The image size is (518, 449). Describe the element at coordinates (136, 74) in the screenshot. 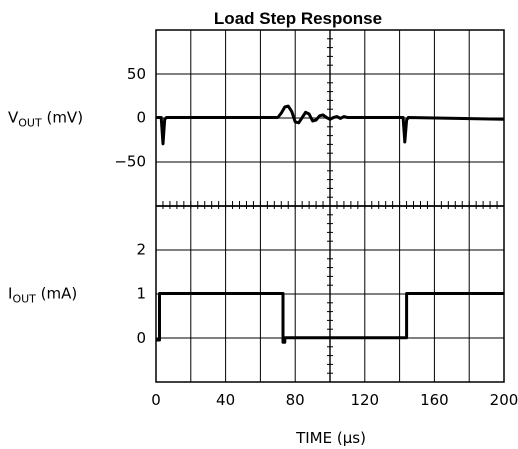

I see `y-tick-label: 50` at that location.